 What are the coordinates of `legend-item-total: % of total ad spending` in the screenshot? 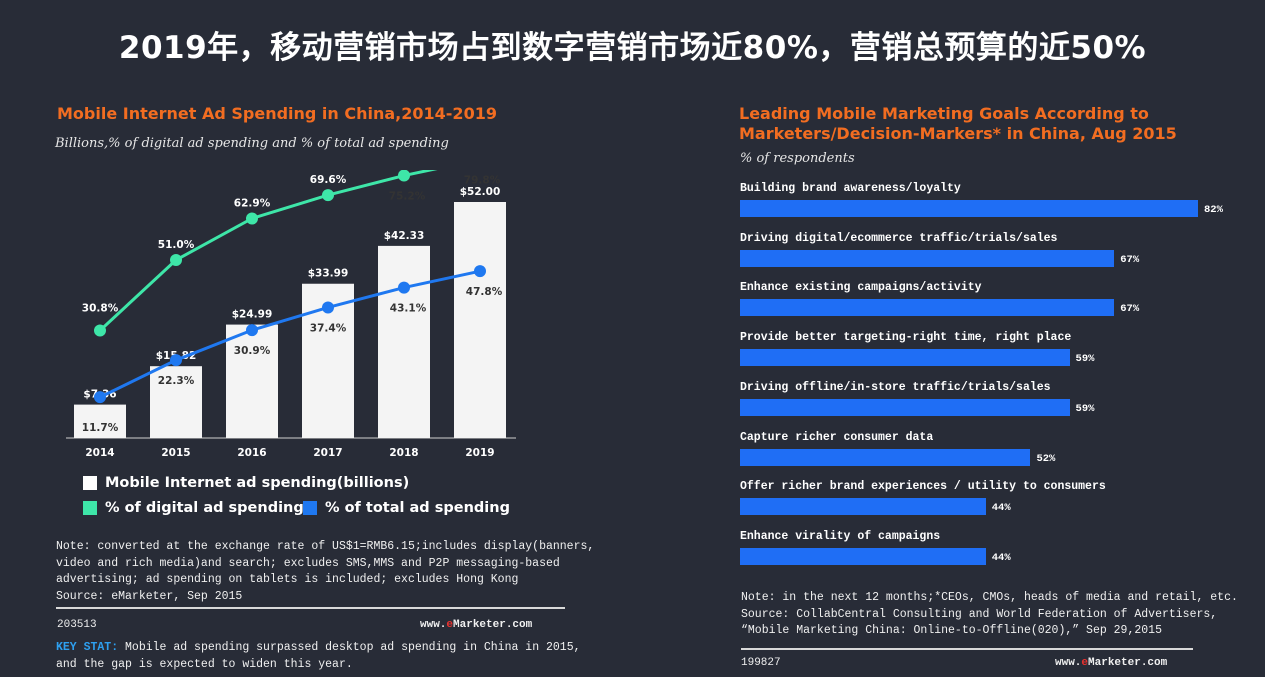 It's located at (406, 508).